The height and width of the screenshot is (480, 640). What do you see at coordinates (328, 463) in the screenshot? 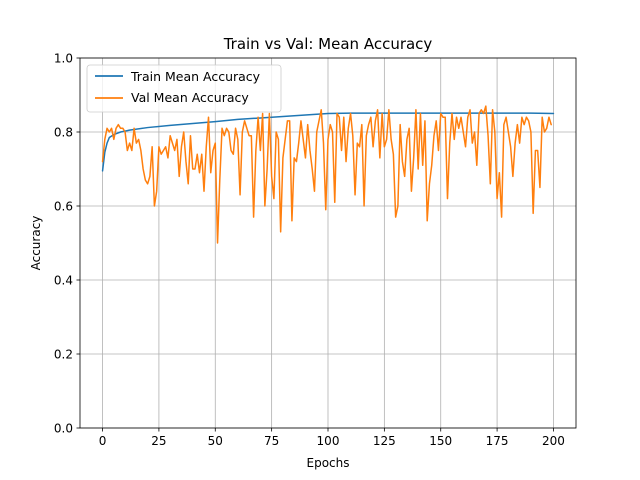
I see `x-axis-label: Epochs` at bounding box center [328, 463].